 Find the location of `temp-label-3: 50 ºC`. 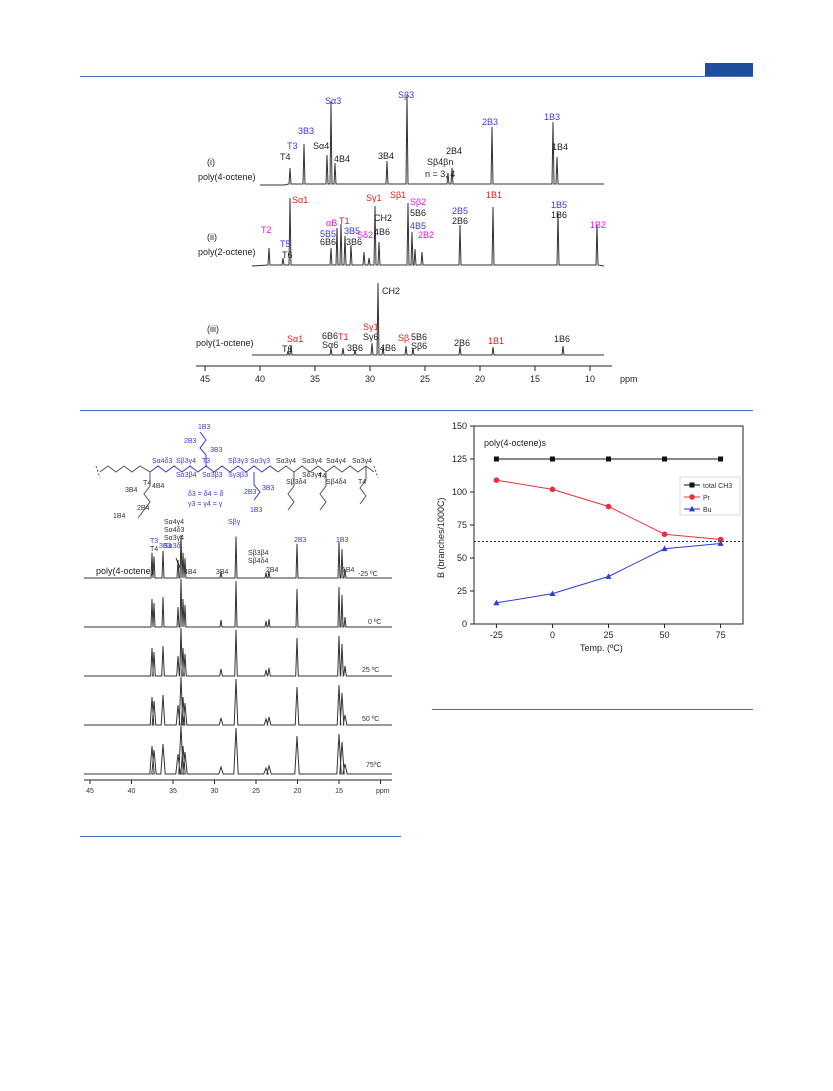

temp-label-3: 50 ºC is located at coordinates (370, 719).